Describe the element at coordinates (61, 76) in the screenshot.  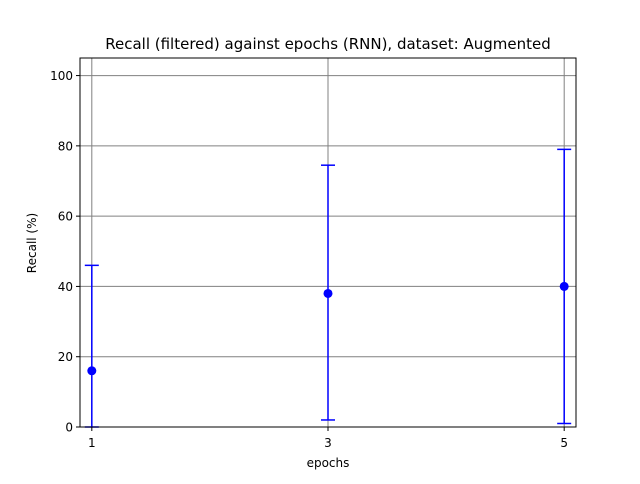
I see `y-tick-label: 100` at that location.